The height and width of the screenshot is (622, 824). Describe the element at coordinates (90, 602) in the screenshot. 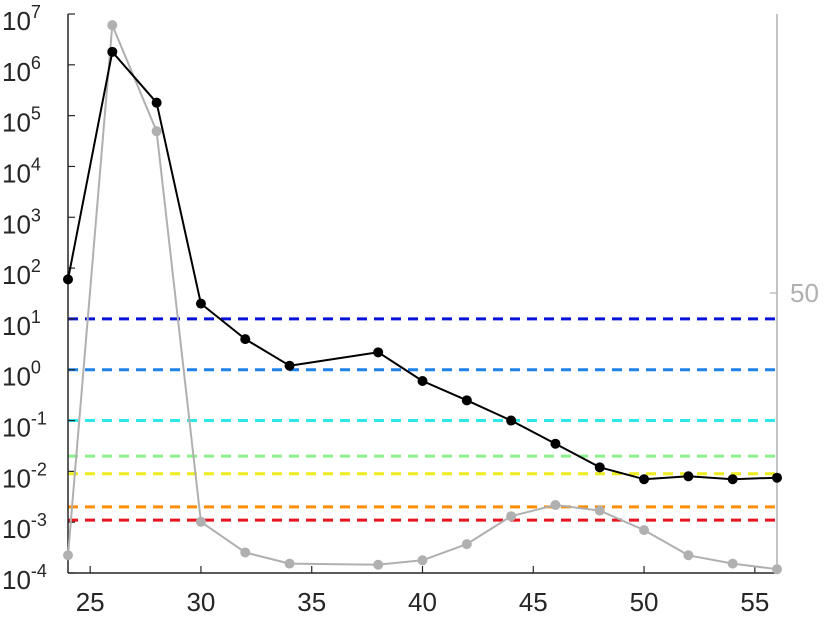

I see `x-tick-label: 25` at that location.